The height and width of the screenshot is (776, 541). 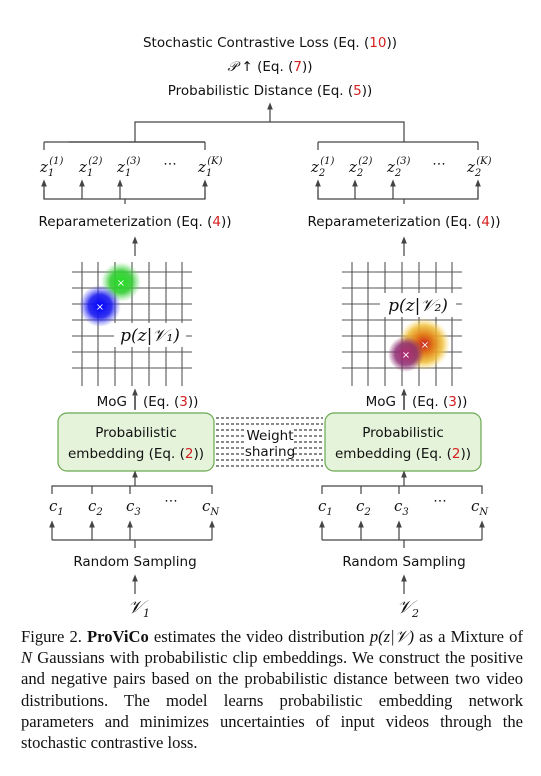 I want to click on gaussian-blob-blue, so click(x=100, y=306).